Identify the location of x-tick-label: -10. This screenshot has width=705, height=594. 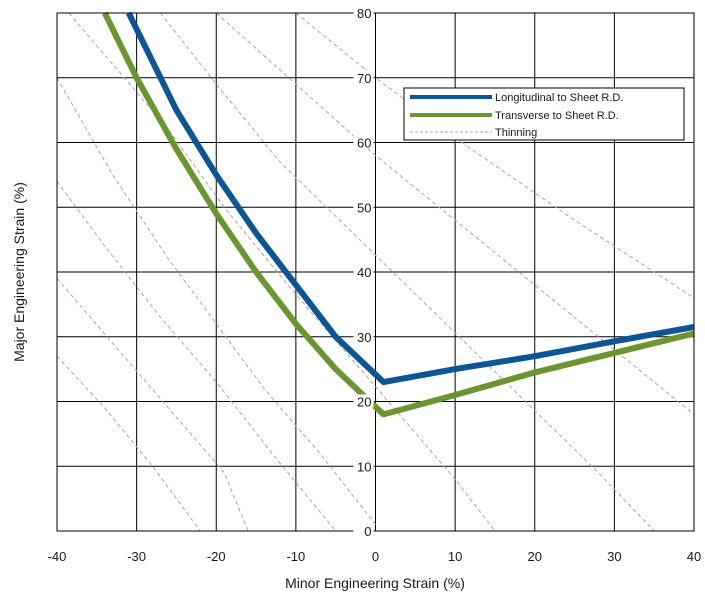
(295, 556).